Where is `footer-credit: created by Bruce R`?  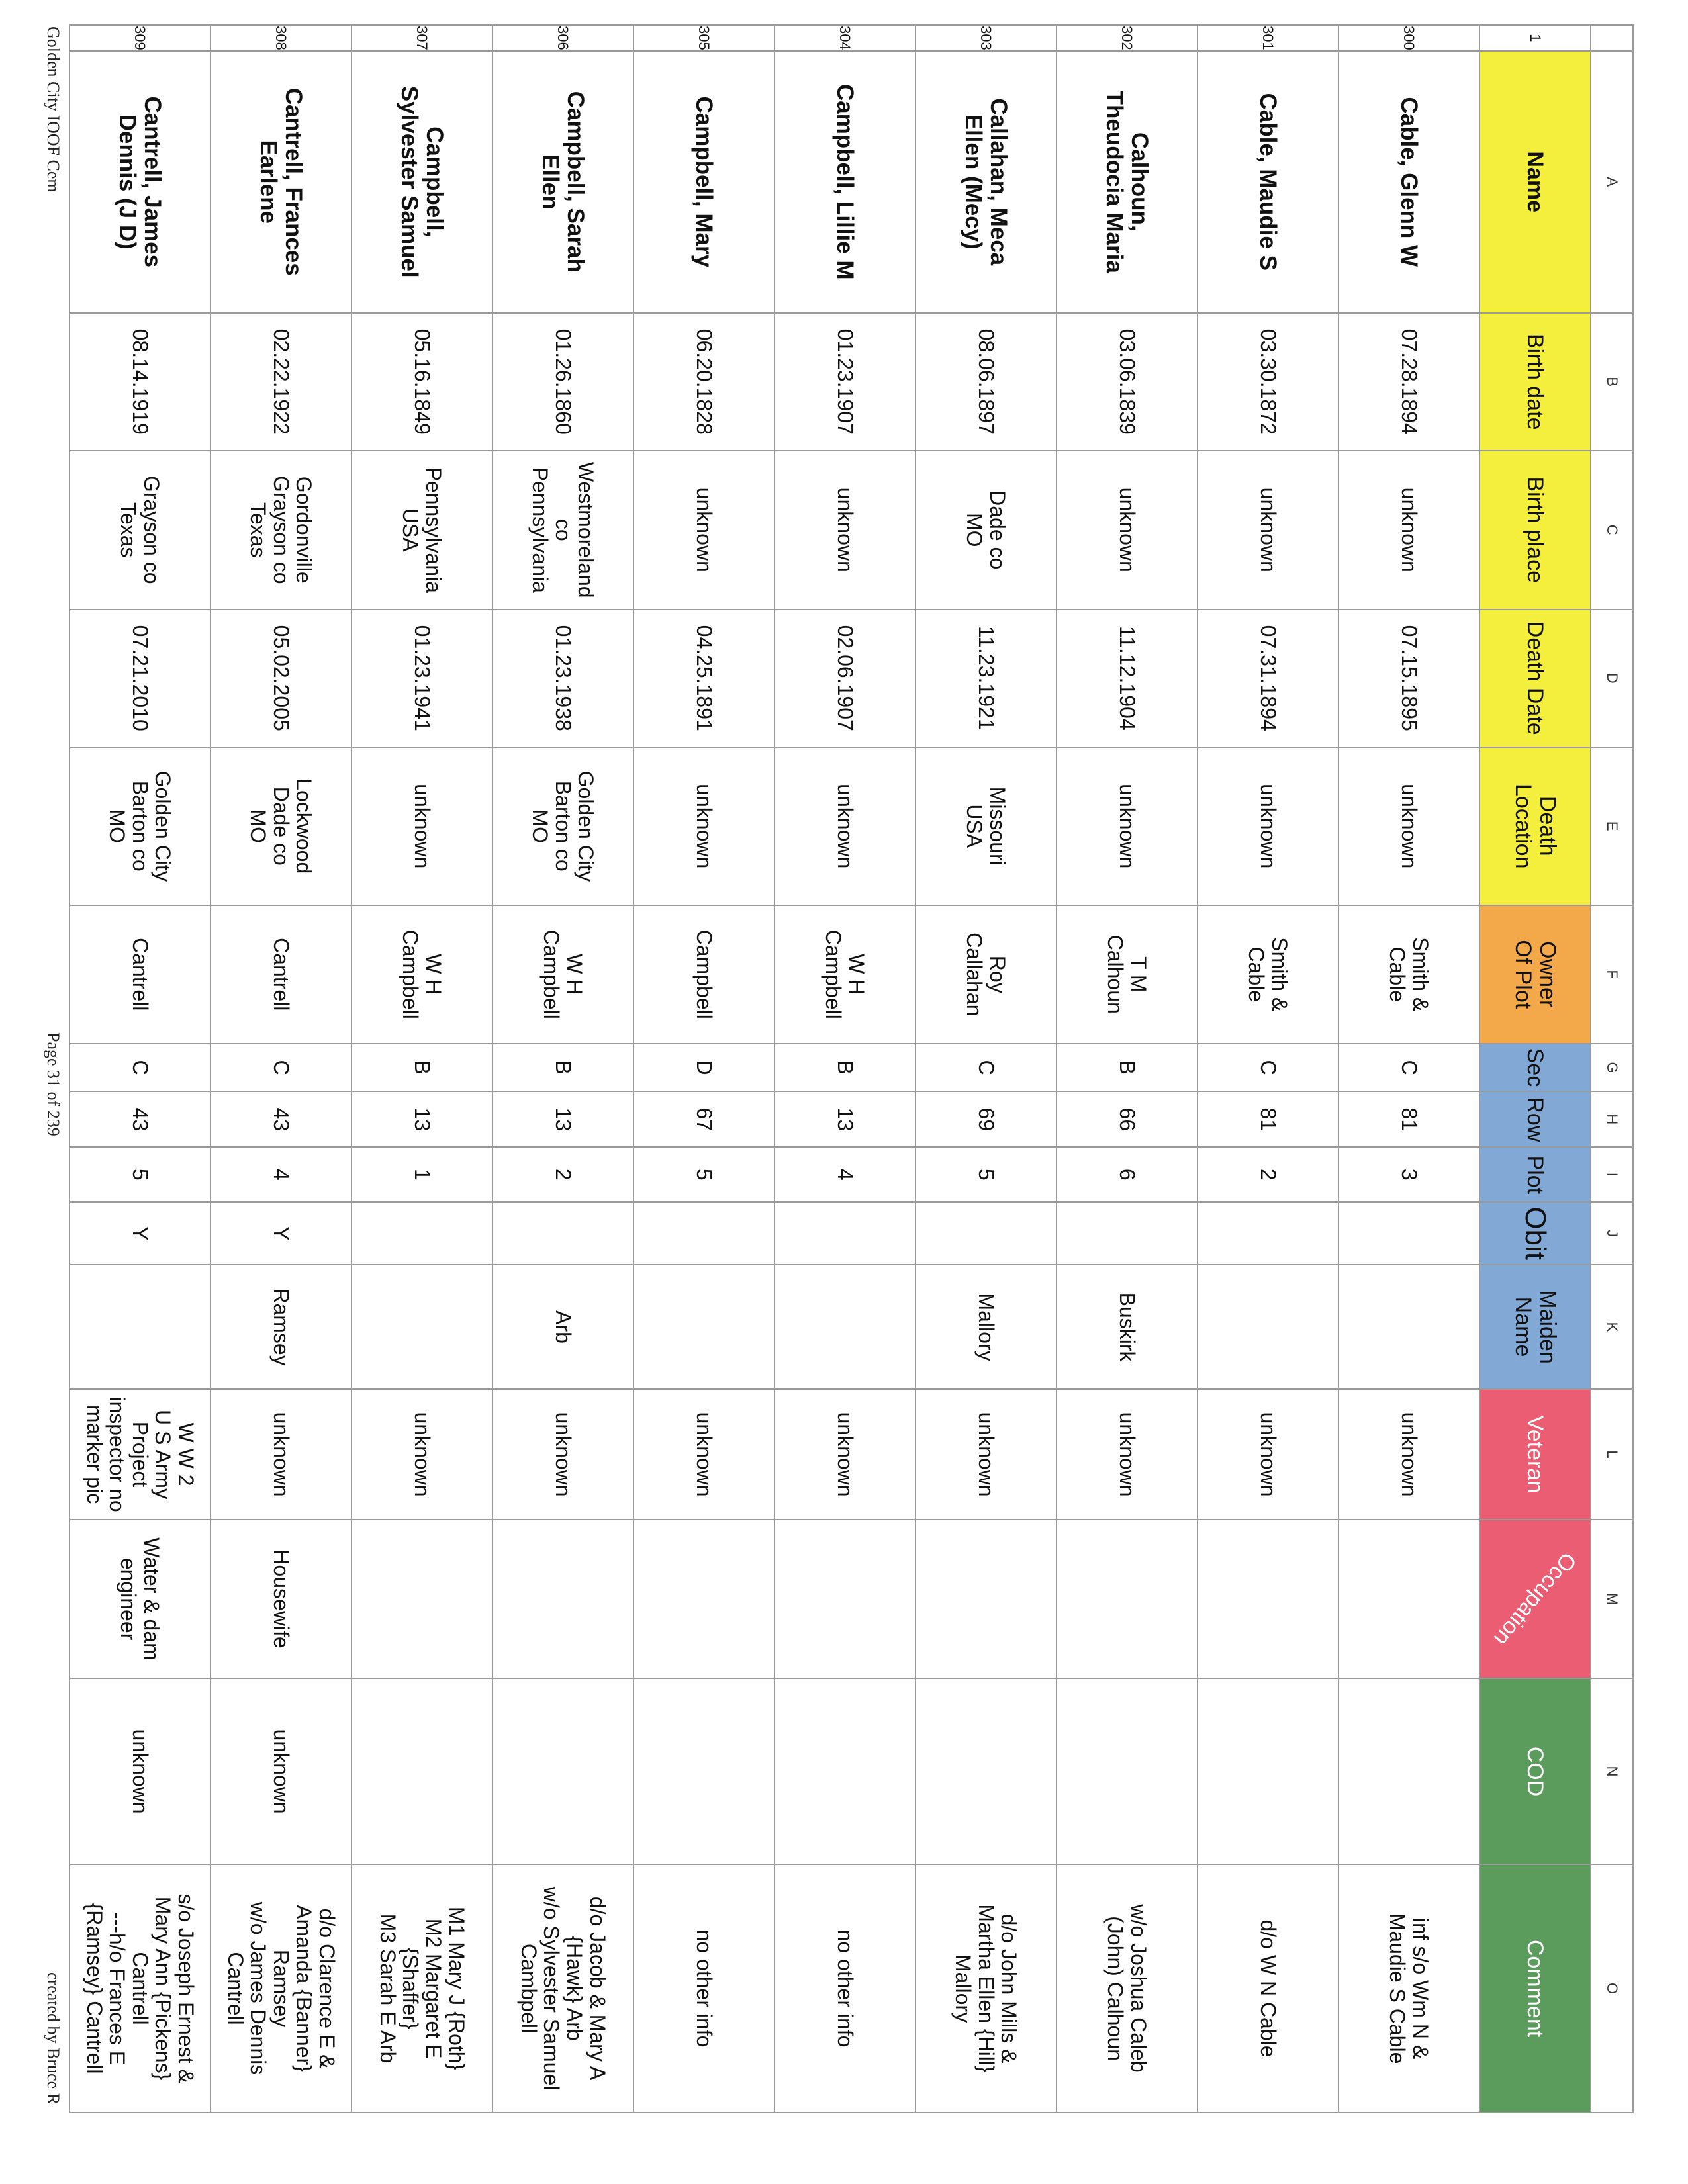
footer-credit: created by Bruce R is located at coordinates (53, 2039).